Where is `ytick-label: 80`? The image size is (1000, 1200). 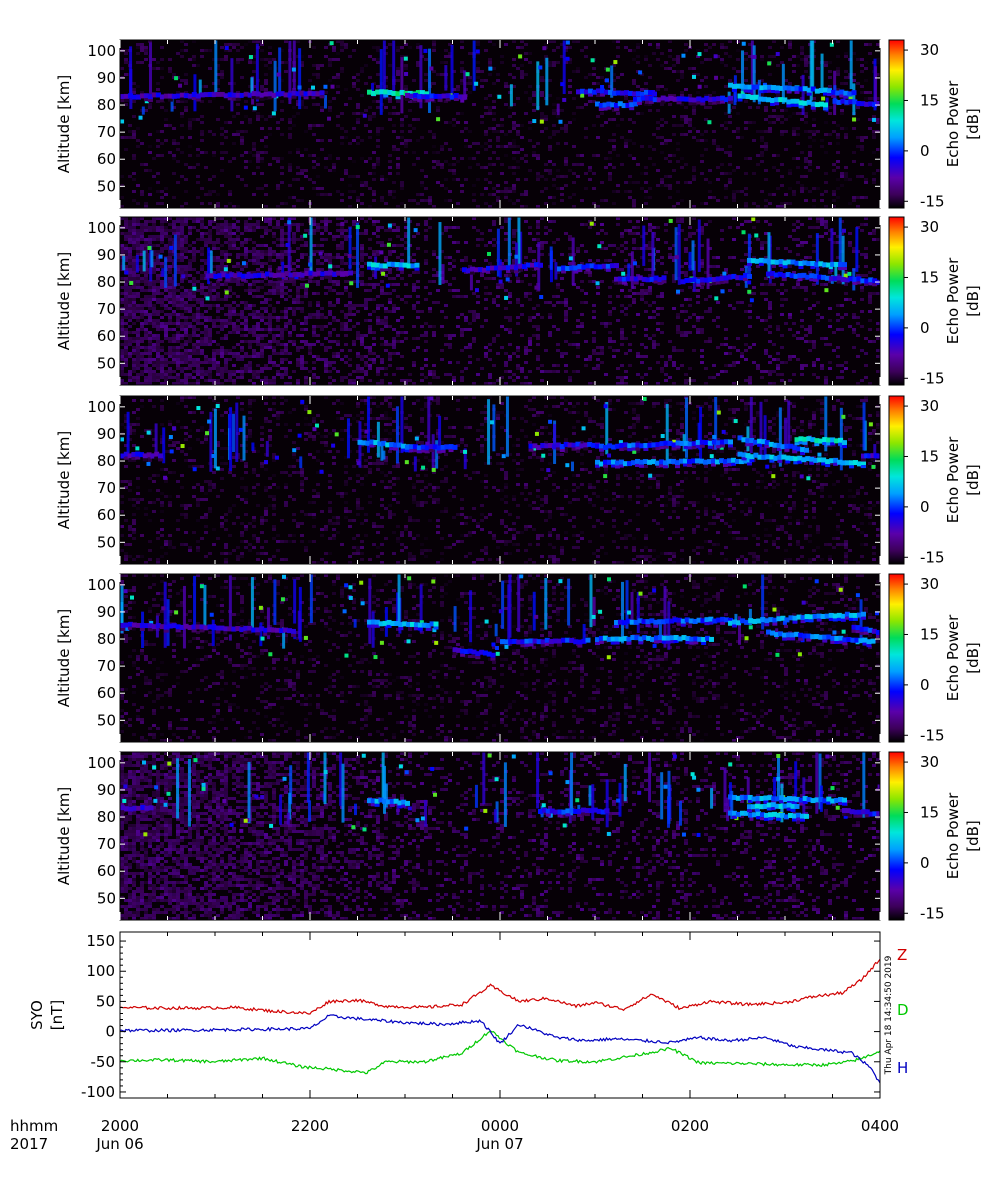 ytick-label: 80 is located at coordinates (106, 817).